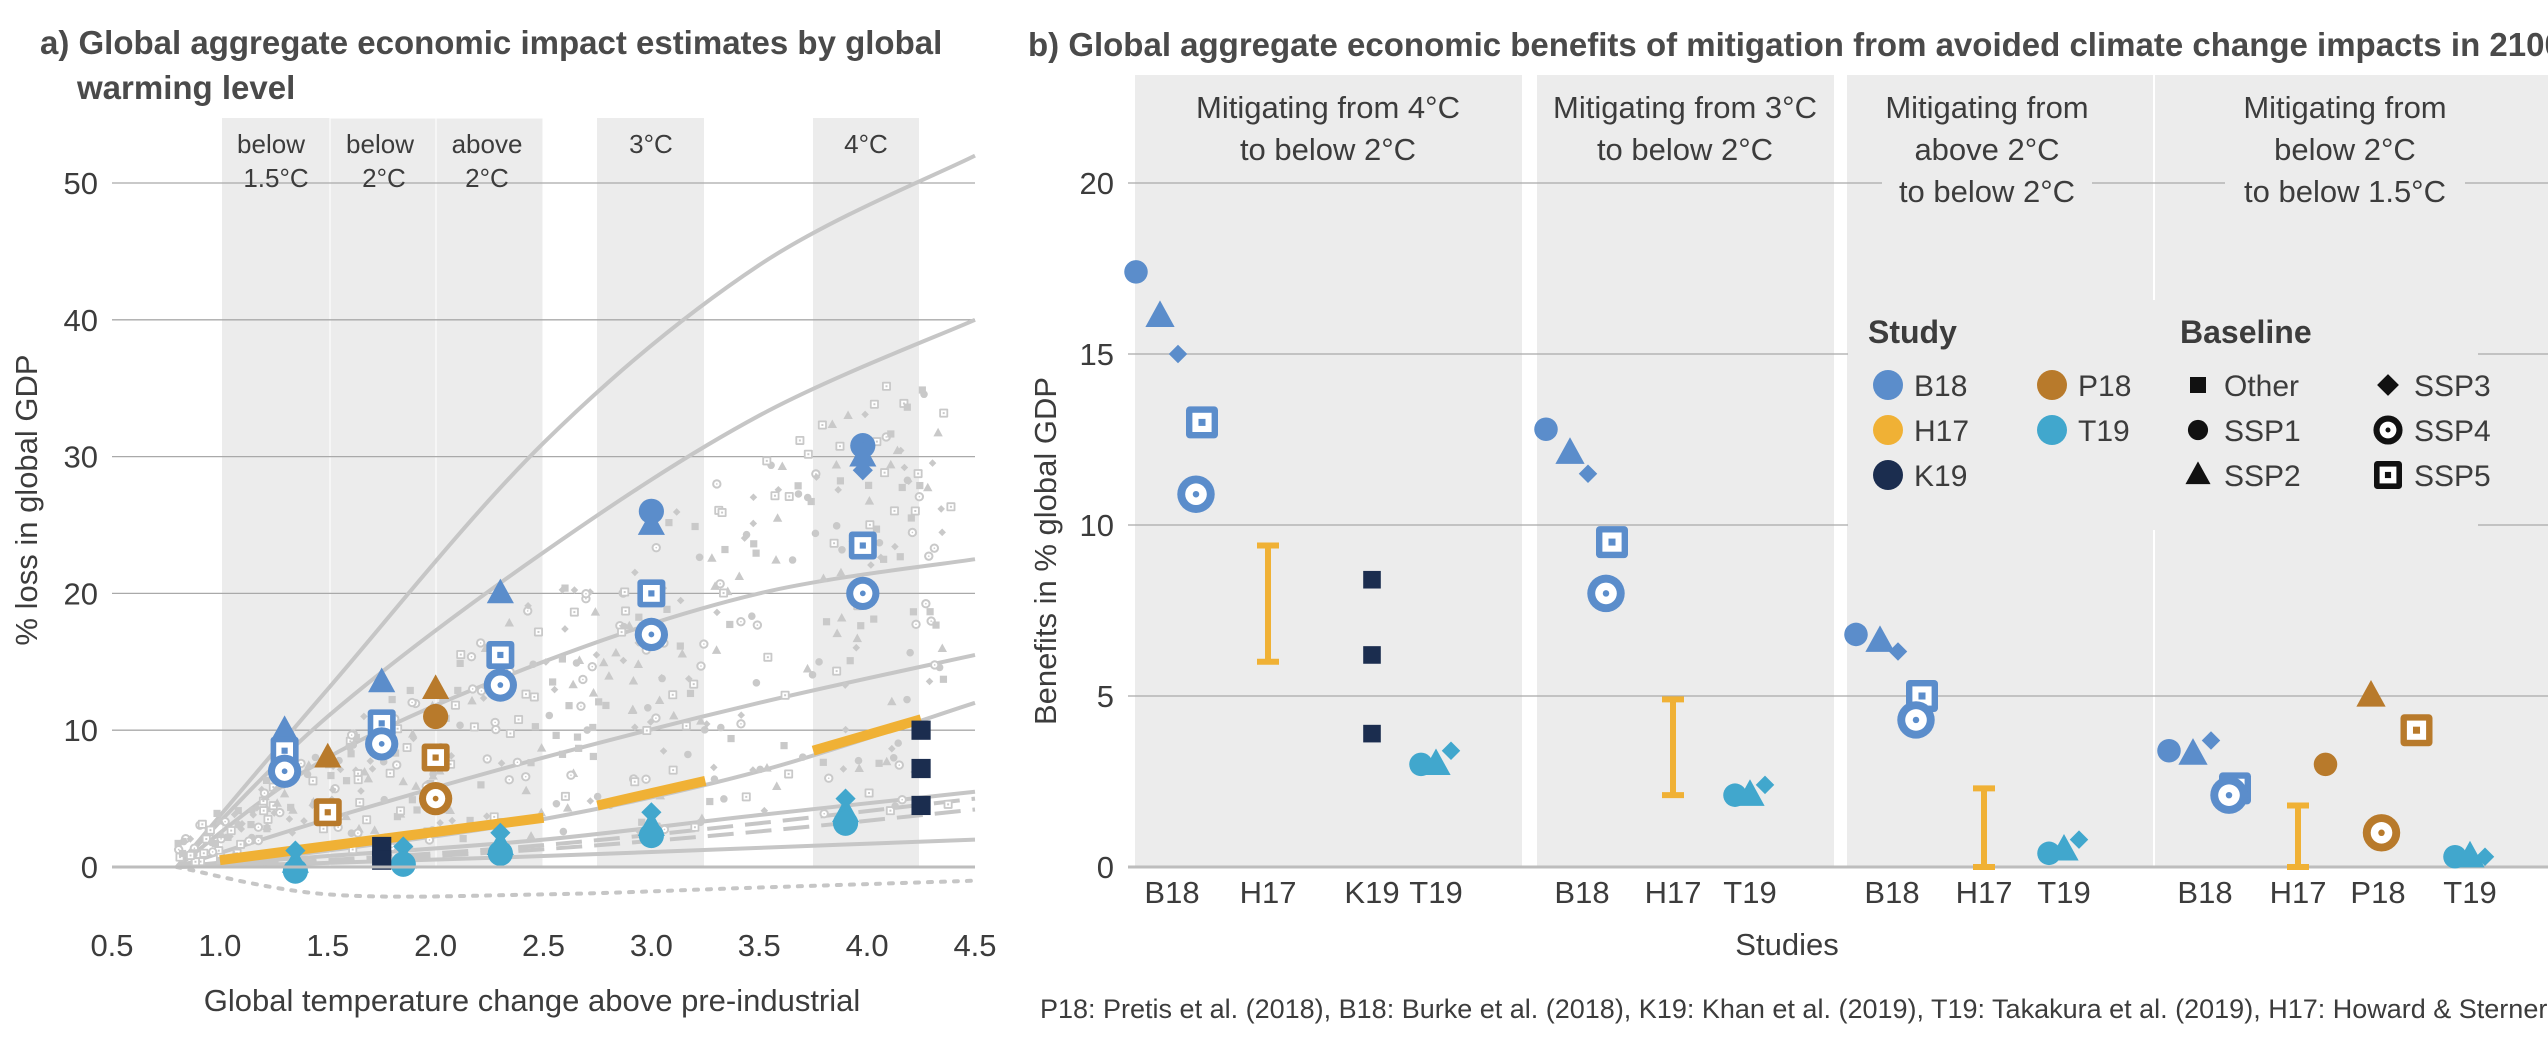 This screenshot has height=1046, width=2548. I want to click on group-label-line2: to below 2°C, so click(1685, 149).